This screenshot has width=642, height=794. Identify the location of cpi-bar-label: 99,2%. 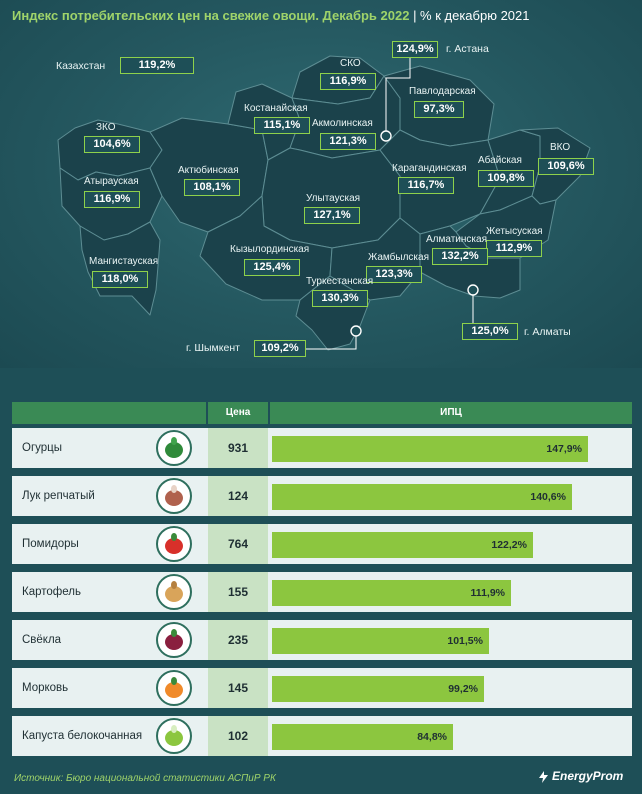
(463, 689).